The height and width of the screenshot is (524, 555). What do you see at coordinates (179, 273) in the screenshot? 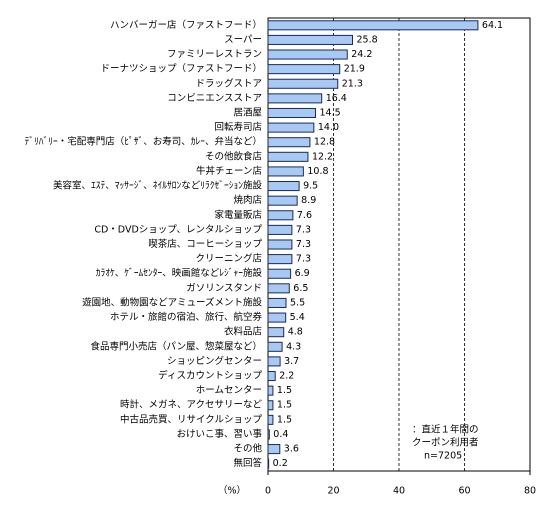
I see `y-tick-label: ｶﾗｵｹ、ｹﾞｰﾑｾﾝﾀｰ、映画館などﾚｼﾞｬｰ施設` at bounding box center [179, 273].